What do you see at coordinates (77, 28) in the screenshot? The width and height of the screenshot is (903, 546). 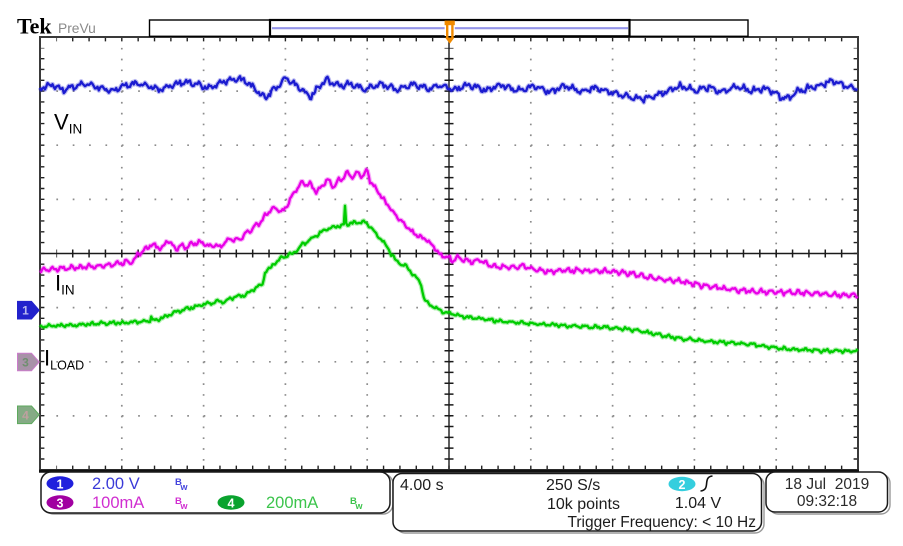 I see `svg-text: PreVu` at bounding box center [77, 28].